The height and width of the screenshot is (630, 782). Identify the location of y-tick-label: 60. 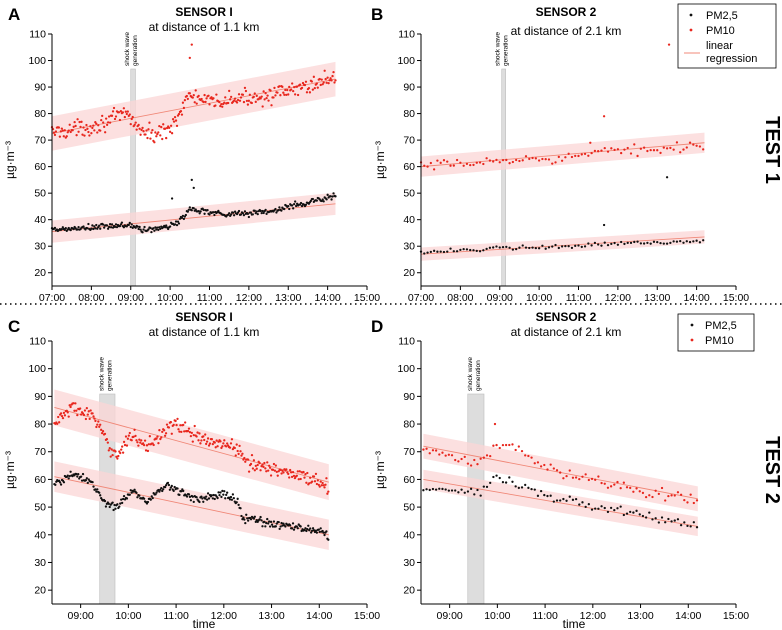
(40, 480).